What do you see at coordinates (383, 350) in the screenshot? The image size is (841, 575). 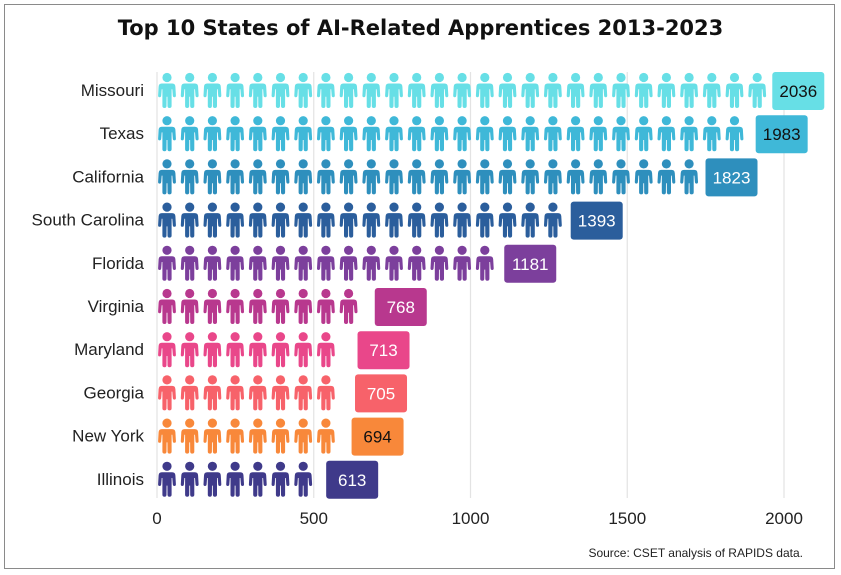 I see `value-label: 713` at bounding box center [383, 350].